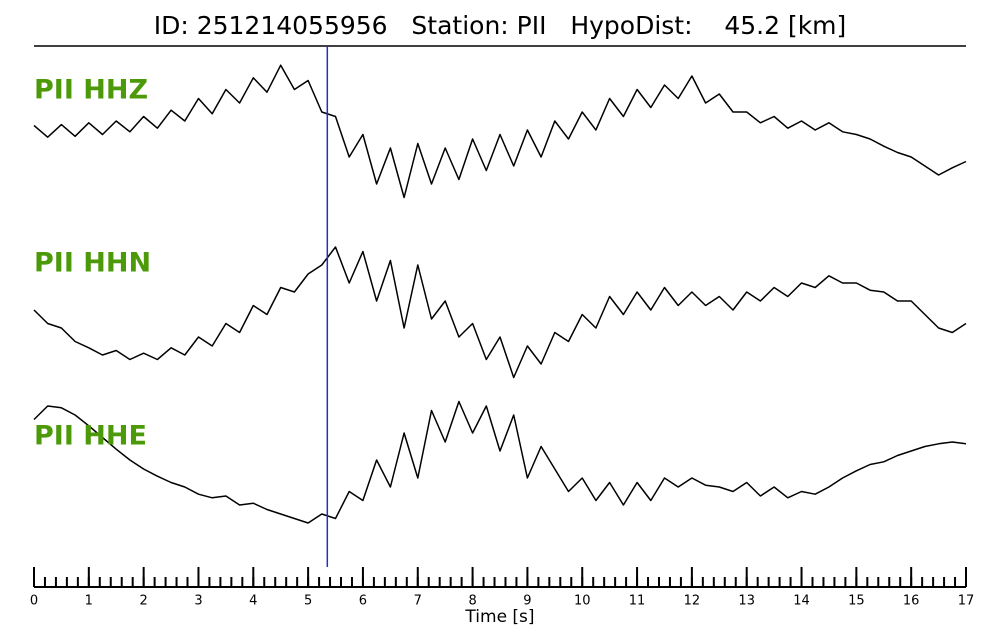  What do you see at coordinates (34, 601) in the screenshot?
I see `x-tick-label: 0` at bounding box center [34, 601].